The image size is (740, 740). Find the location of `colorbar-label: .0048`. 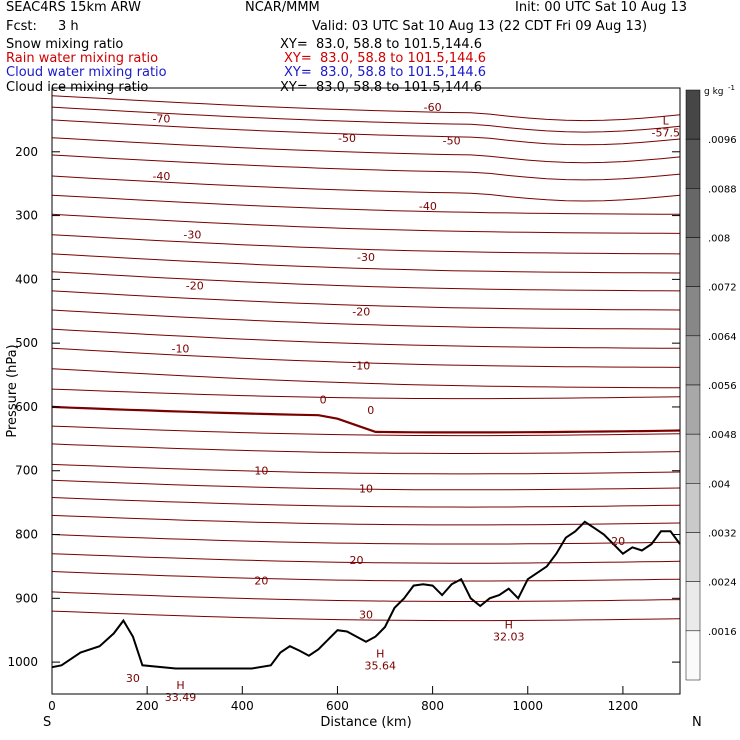

colorbar-label: .0048 is located at coordinates (722, 435).